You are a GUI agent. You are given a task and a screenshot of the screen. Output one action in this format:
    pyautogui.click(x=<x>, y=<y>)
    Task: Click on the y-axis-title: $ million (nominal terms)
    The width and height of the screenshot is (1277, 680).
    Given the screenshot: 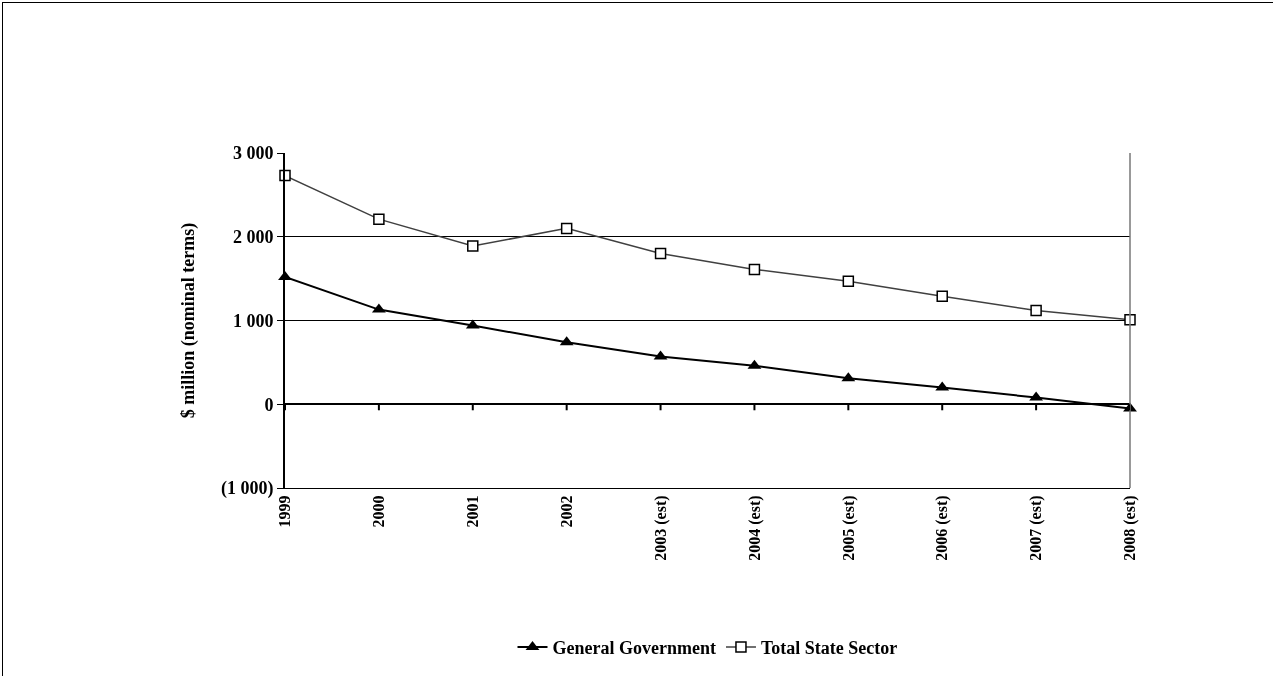 What is the action you would take?
    pyautogui.click(x=188, y=320)
    